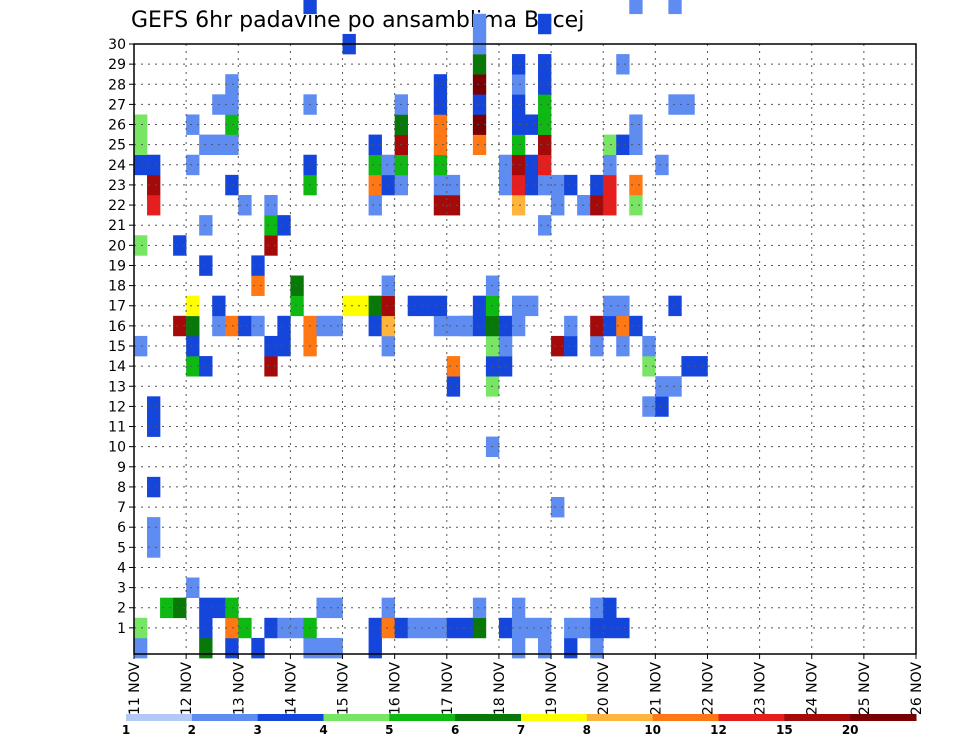  Describe the element at coordinates (117, 126) in the screenshot. I see `y-tick-label: 26` at that location.